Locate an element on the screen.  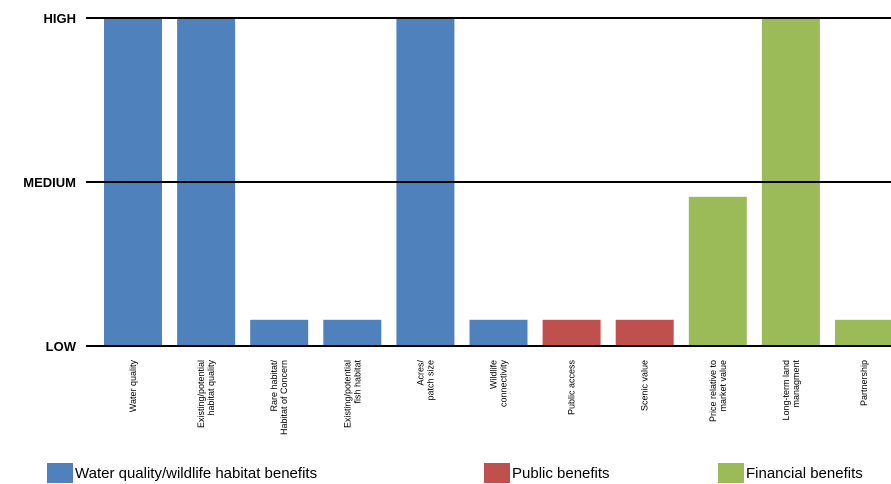
x-tick-label-1-line-0: Existing/potential is located at coordinates (201, 394).